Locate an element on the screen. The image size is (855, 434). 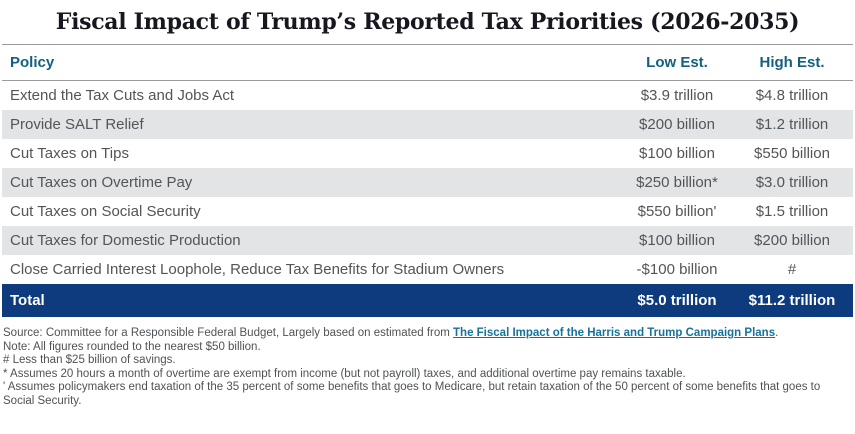
high-est-cell: $1.5 trillion is located at coordinates (792, 211).